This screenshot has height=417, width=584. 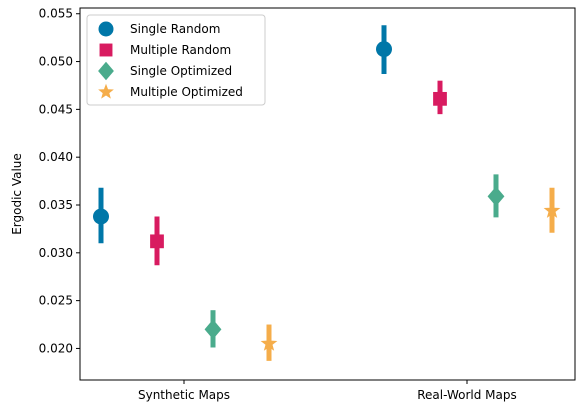 I want to click on y-tick-label-6: 0.050, so click(x=56, y=62).